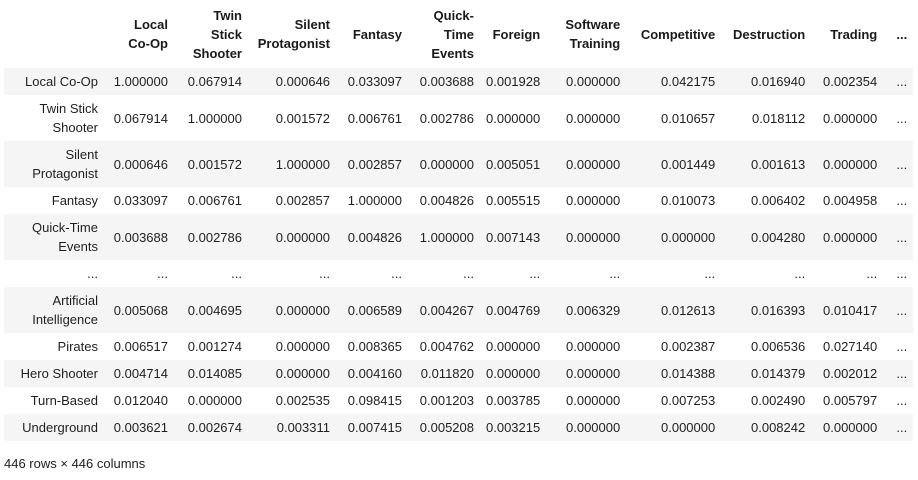 This screenshot has height=480, width=918. I want to click on row-index-label: Artificial Intelligence, so click(65, 310).